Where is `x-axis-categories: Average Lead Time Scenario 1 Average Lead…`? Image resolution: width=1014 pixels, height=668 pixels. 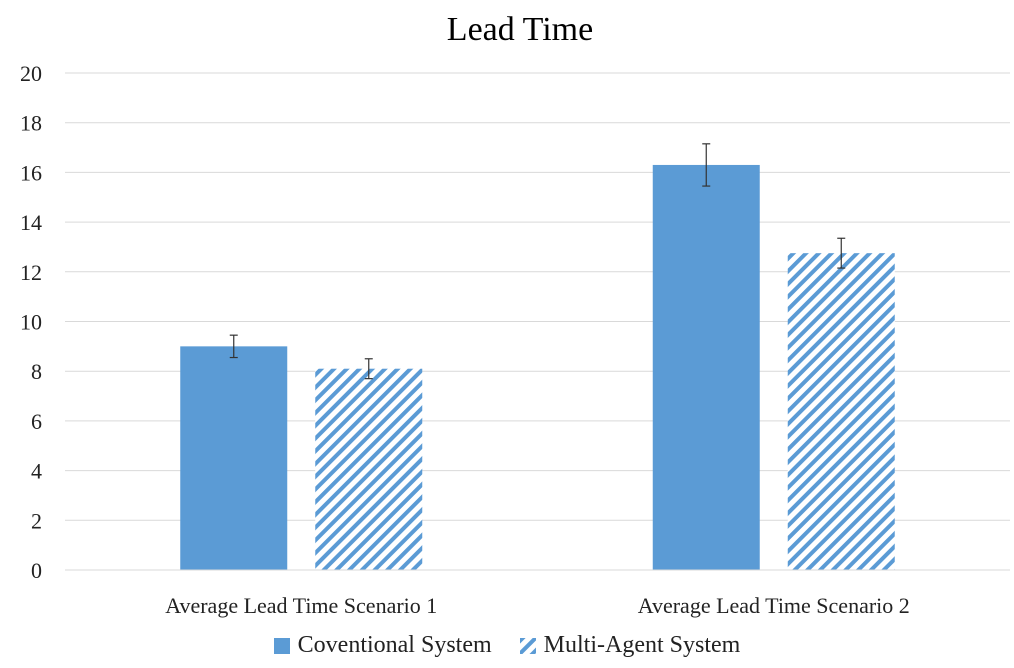 x-axis-categories: Average Lead Time Scenario 1 Average Lead… is located at coordinates (537, 605).